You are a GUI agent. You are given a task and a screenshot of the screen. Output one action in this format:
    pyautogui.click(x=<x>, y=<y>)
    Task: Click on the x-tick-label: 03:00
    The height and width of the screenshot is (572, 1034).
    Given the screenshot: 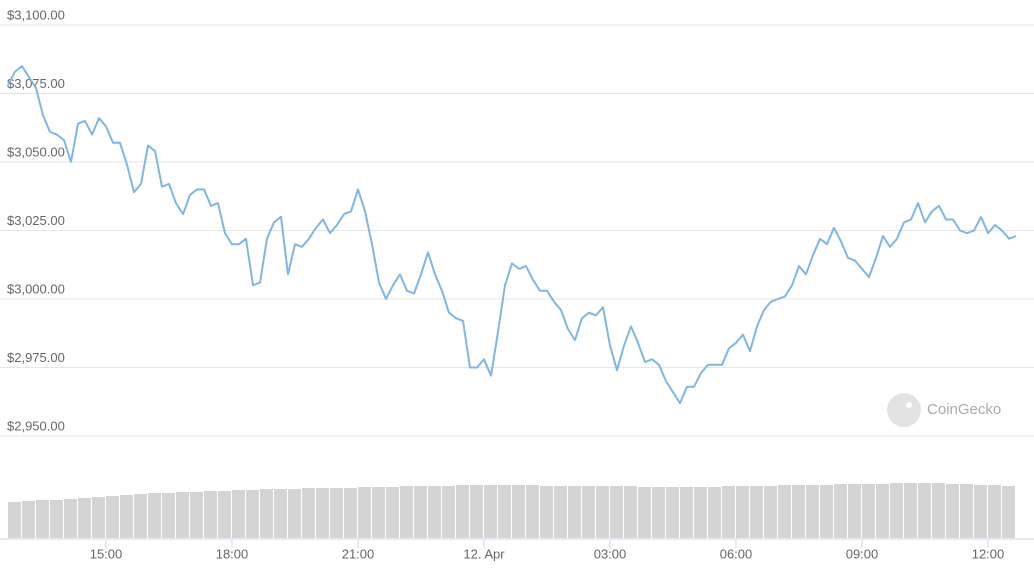 What is the action you would take?
    pyautogui.click(x=610, y=553)
    